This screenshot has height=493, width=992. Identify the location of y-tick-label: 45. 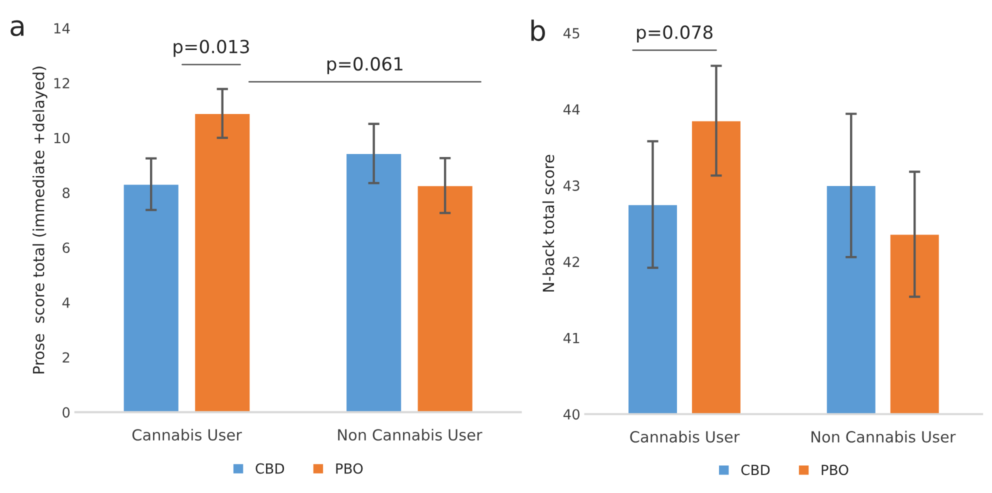
(571, 33).